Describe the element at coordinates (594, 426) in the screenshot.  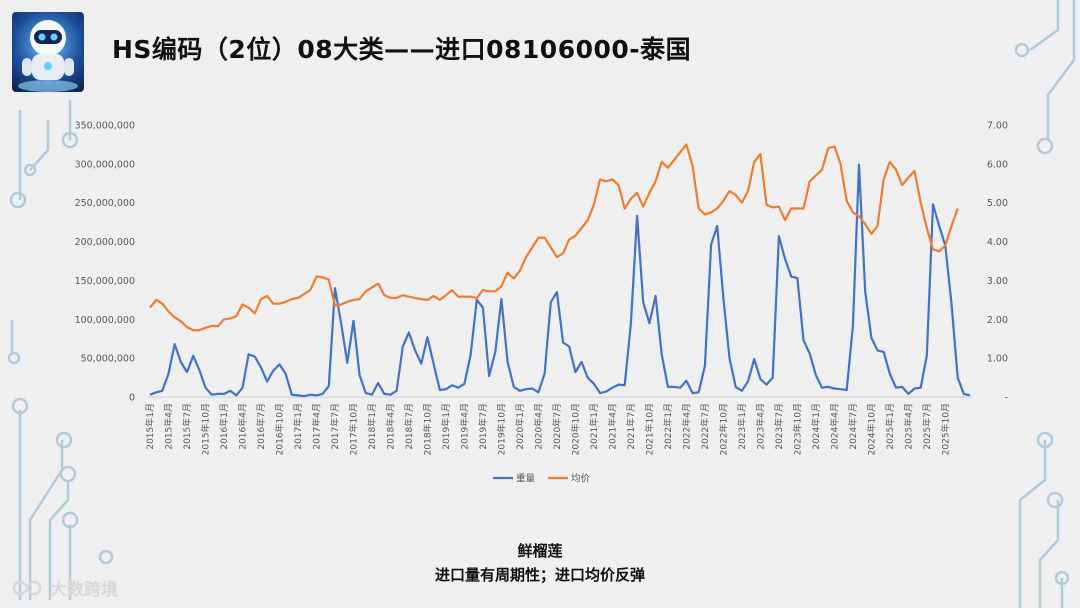
I see `x-tick-label: 2021年1月` at that location.